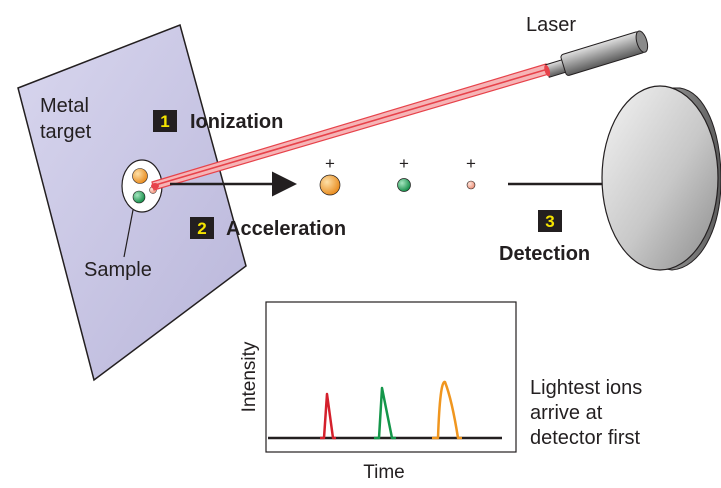 The height and width of the screenshot is (488, 721). Describe the element at coordinates (471, 185) in the screenshot. I see `ion-3-light` at that location.